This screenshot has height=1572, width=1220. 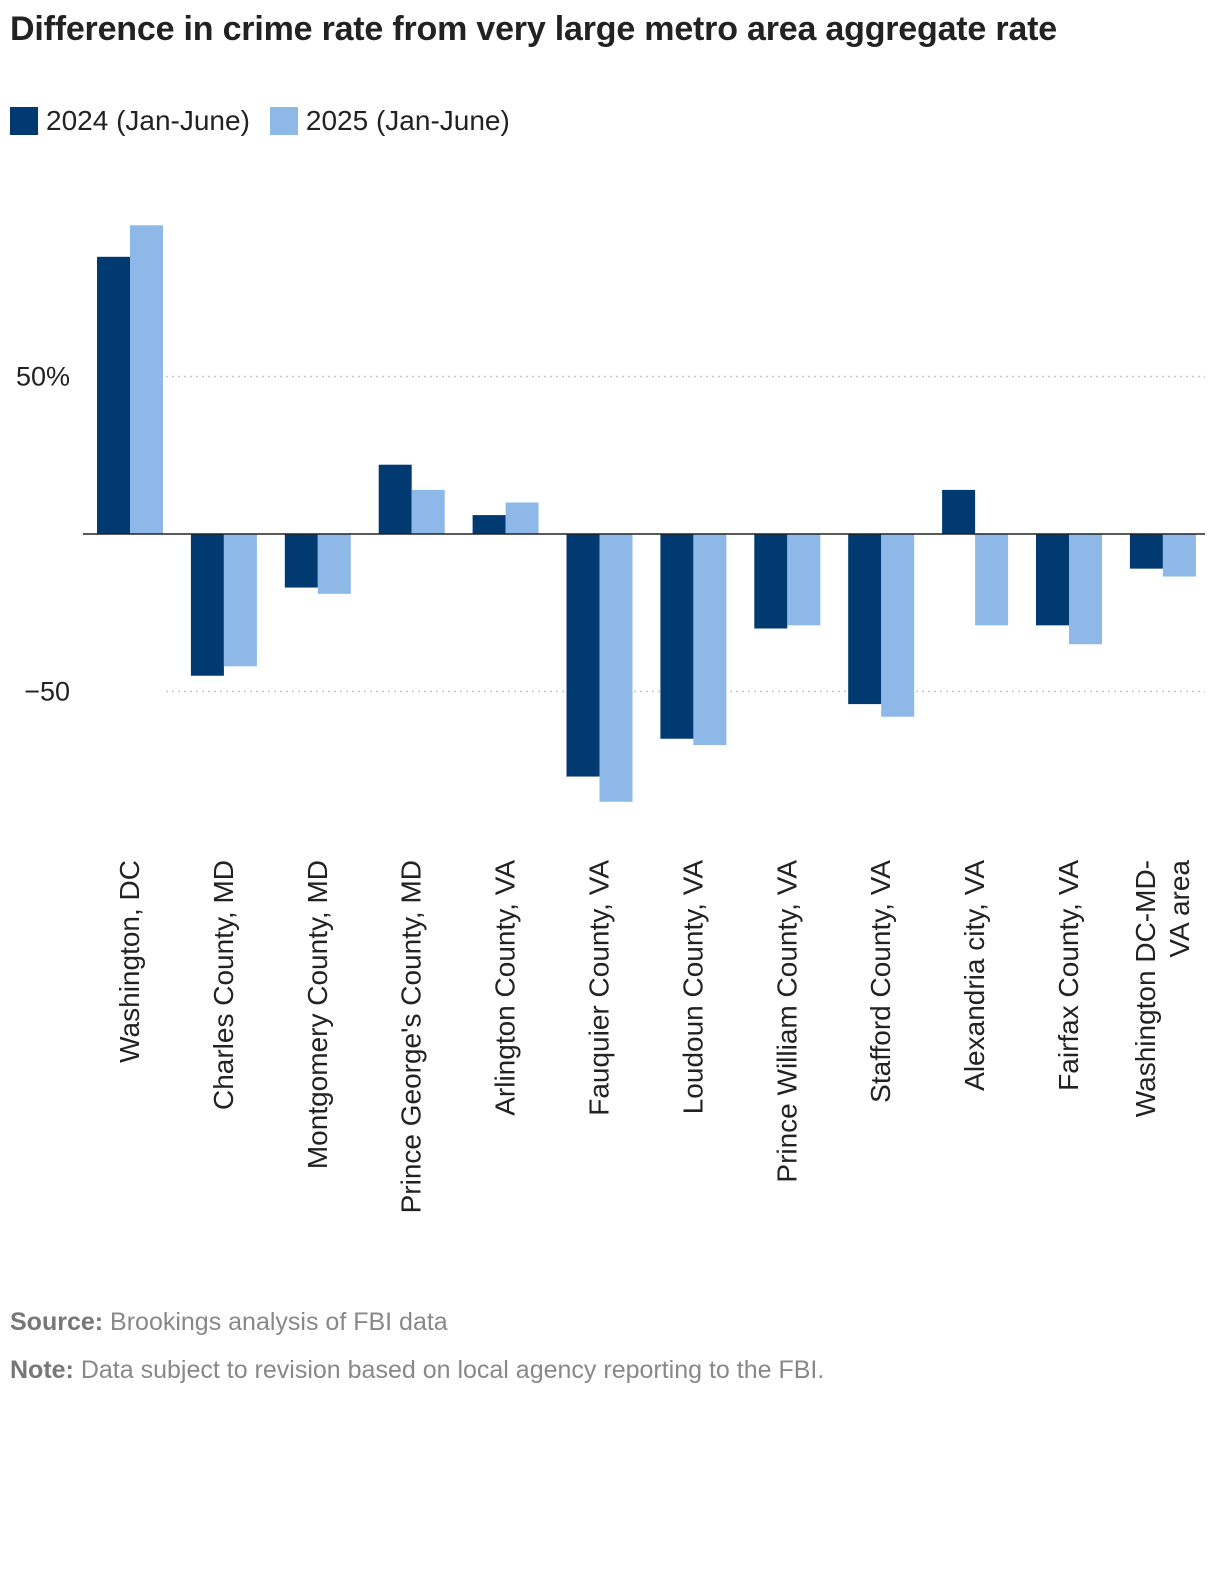 What do you see at coordinates (1179, 909) in the screenshot?
I see `x-tick-label-line: VA area` at bounding box center [1179, 909].